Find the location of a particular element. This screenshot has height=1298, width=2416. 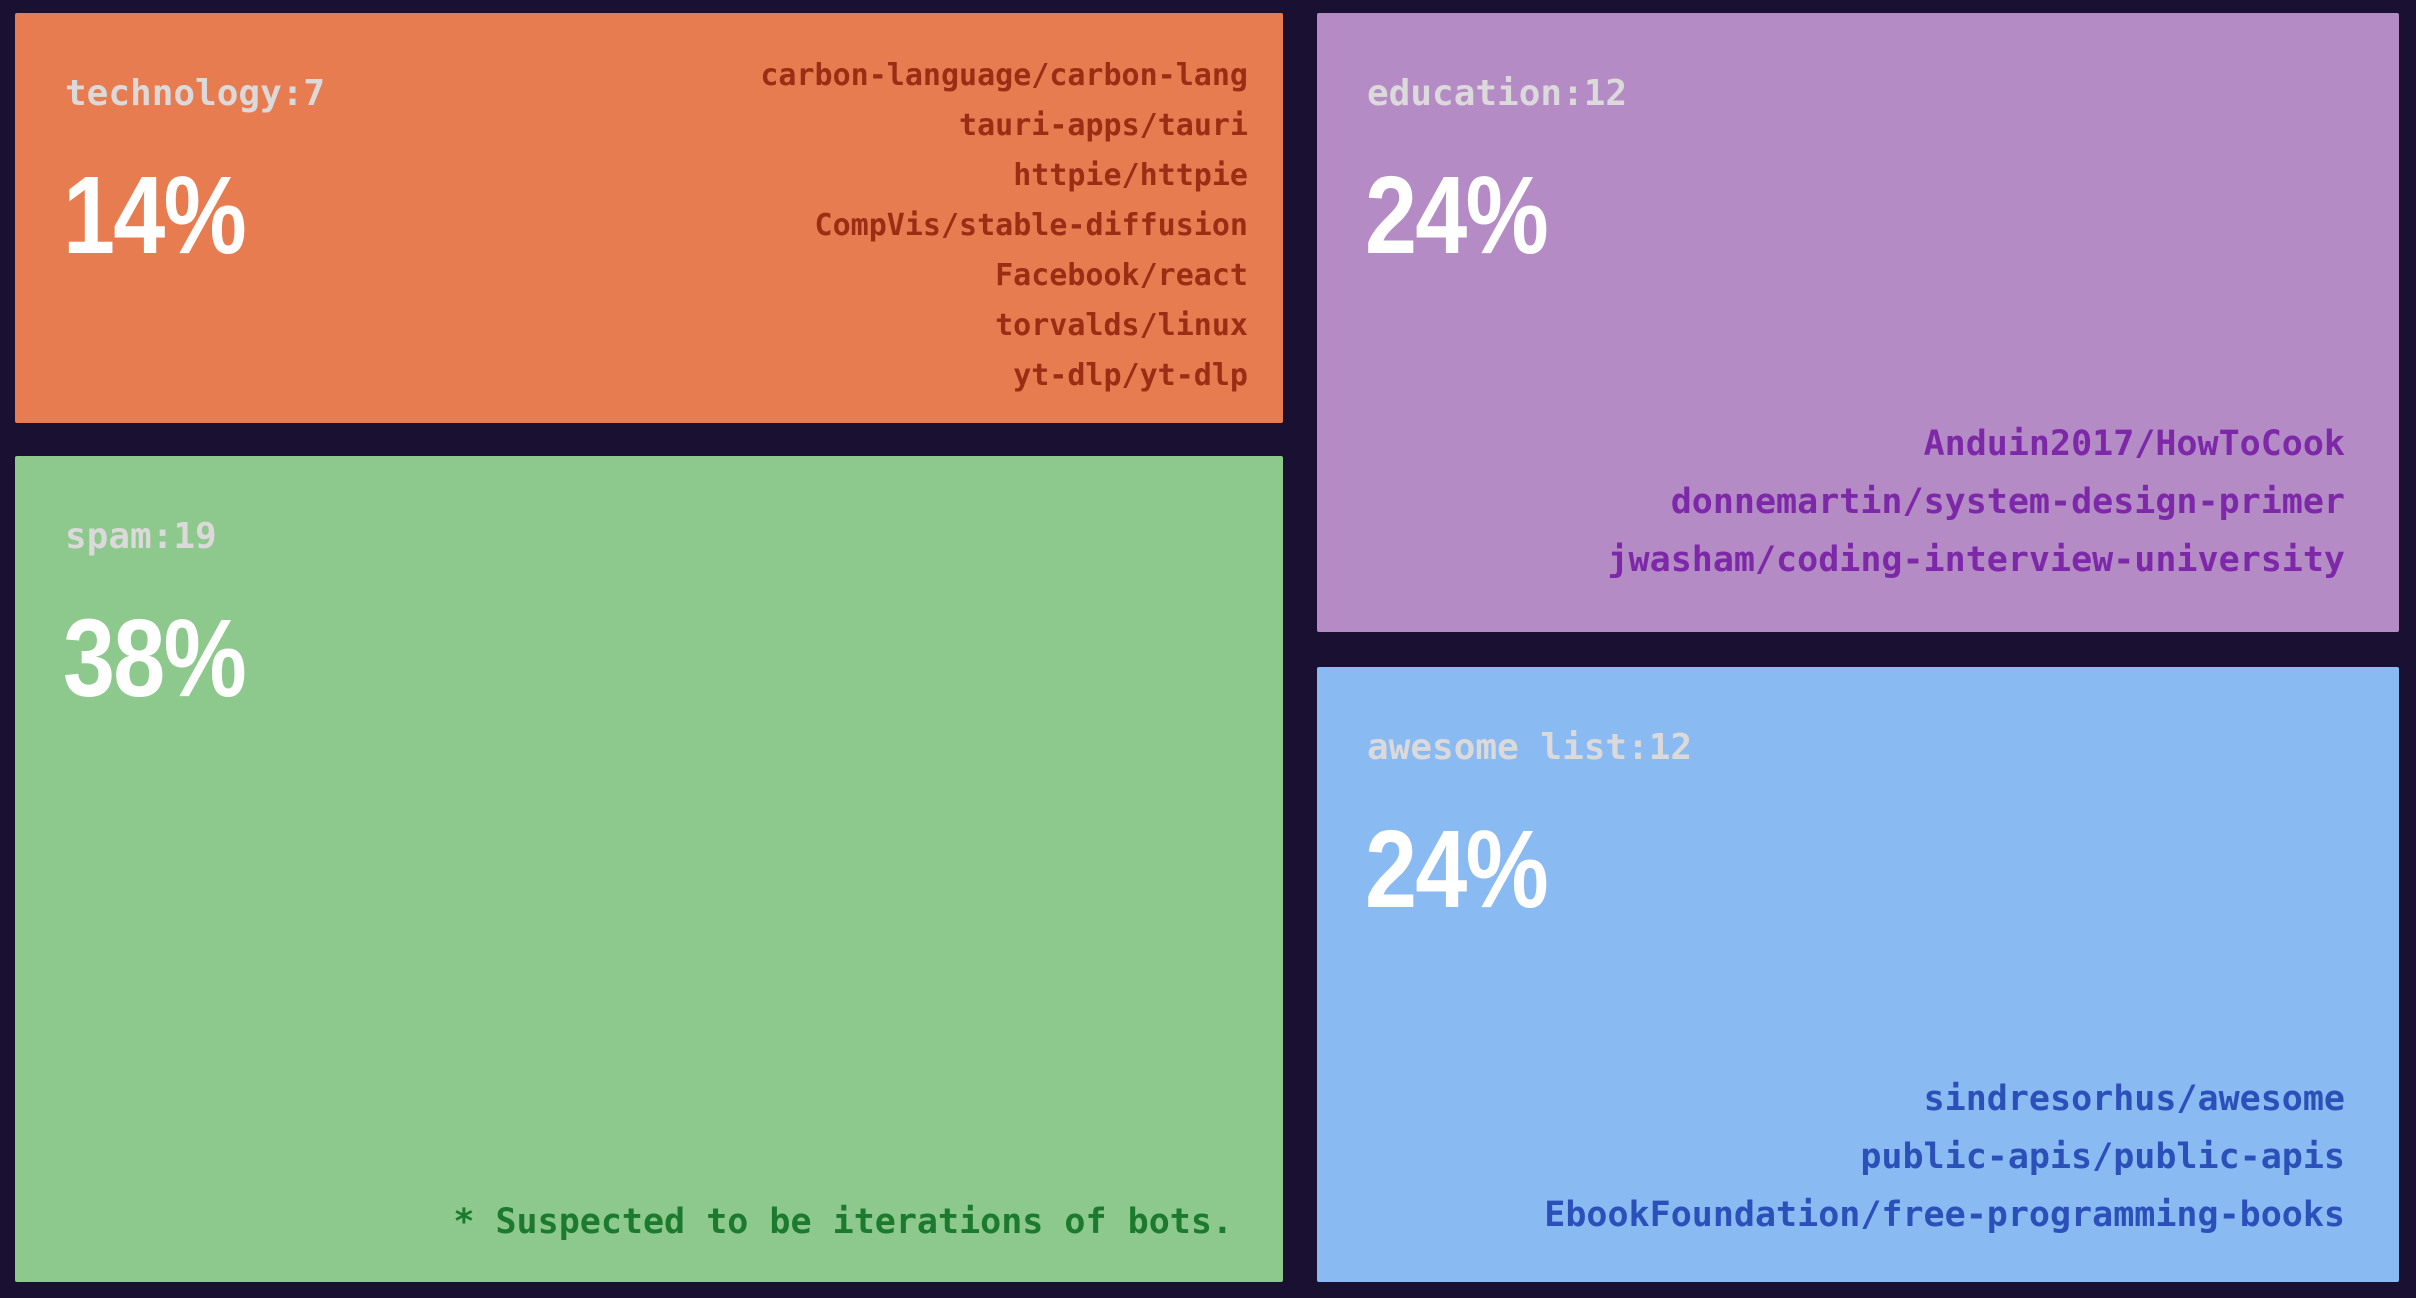

category-label-technology: technology:7 is located at coordinates (195, 93).